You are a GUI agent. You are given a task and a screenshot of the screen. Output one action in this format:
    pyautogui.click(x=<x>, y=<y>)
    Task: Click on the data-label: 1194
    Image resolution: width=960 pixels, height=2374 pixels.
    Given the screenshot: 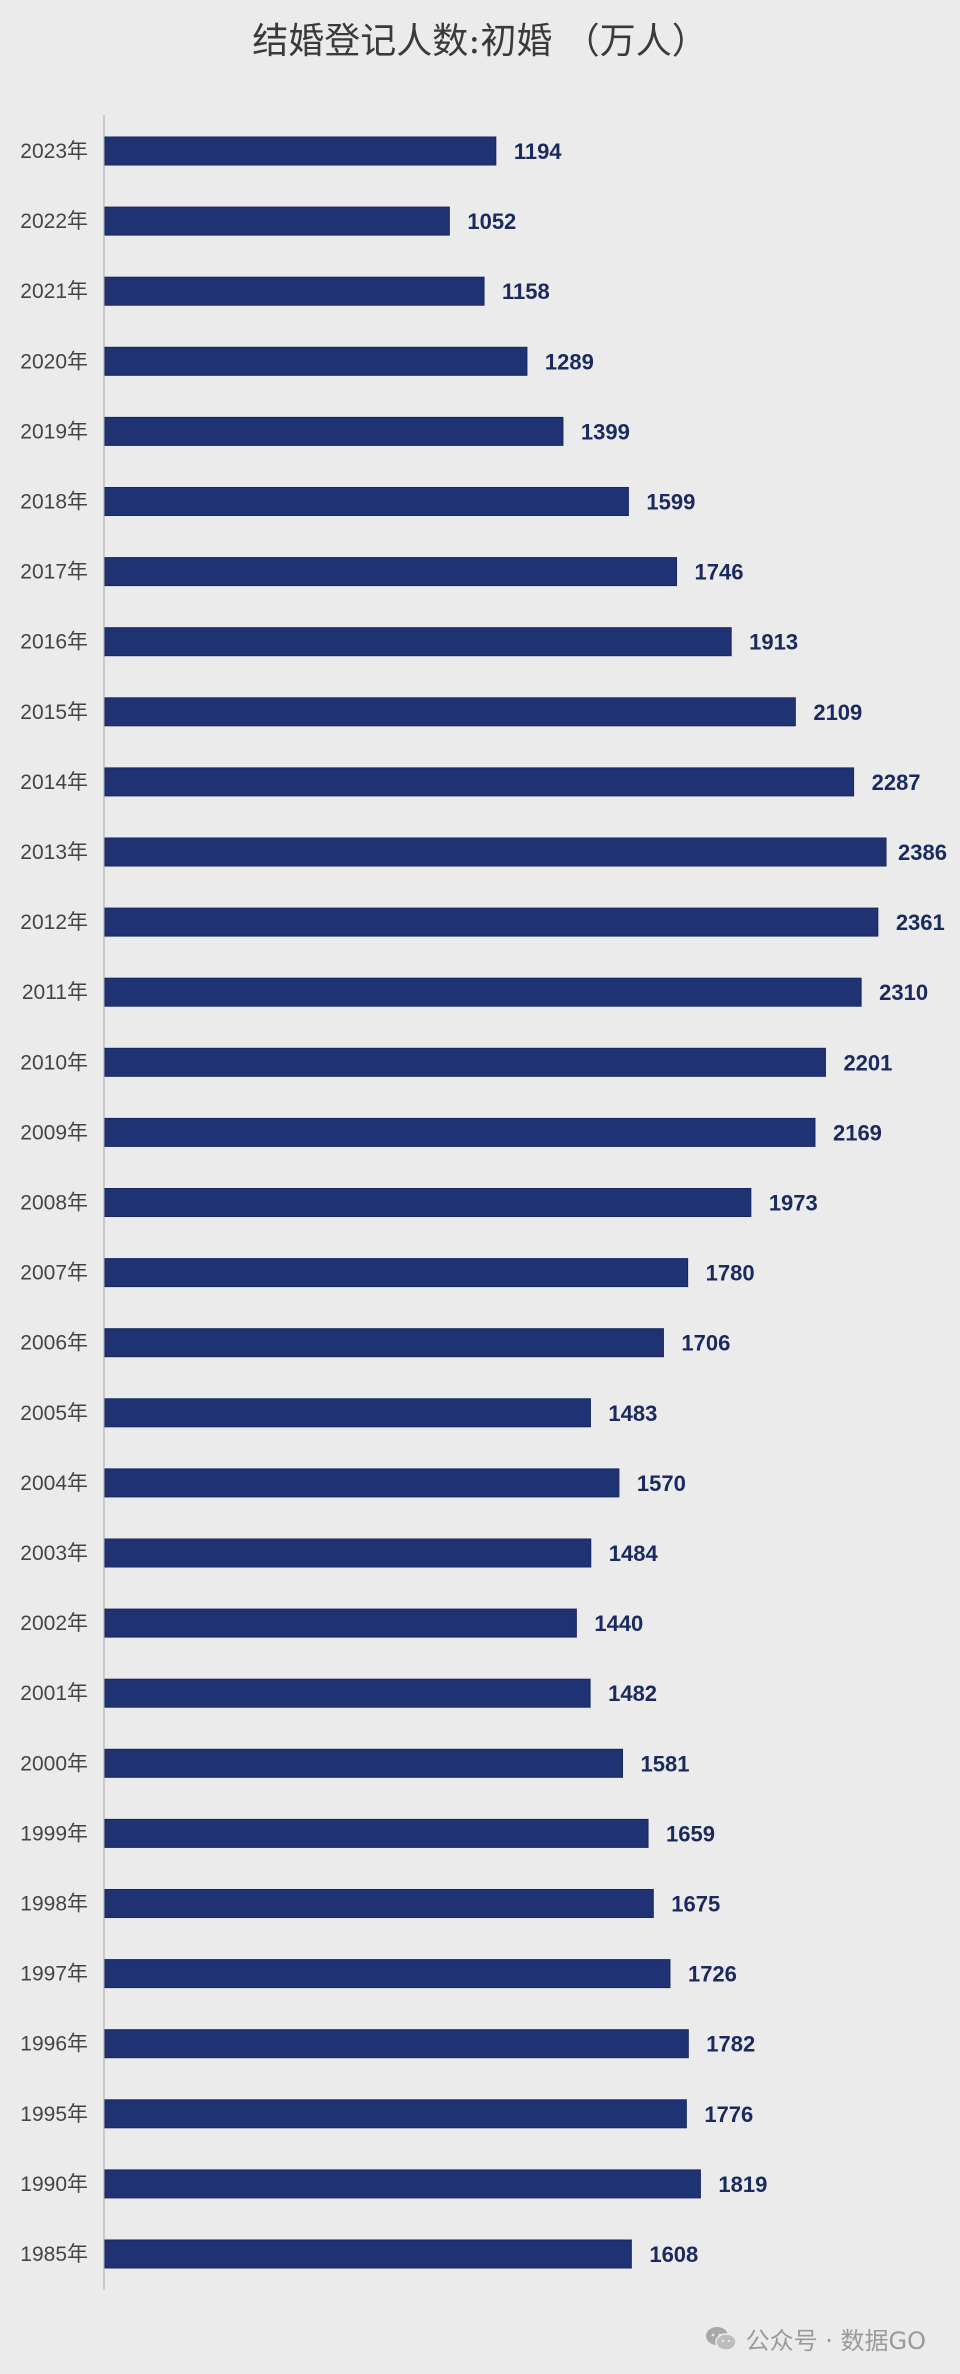 What is the action you would take?
    pyautogui.click(x=538, y=151)
    